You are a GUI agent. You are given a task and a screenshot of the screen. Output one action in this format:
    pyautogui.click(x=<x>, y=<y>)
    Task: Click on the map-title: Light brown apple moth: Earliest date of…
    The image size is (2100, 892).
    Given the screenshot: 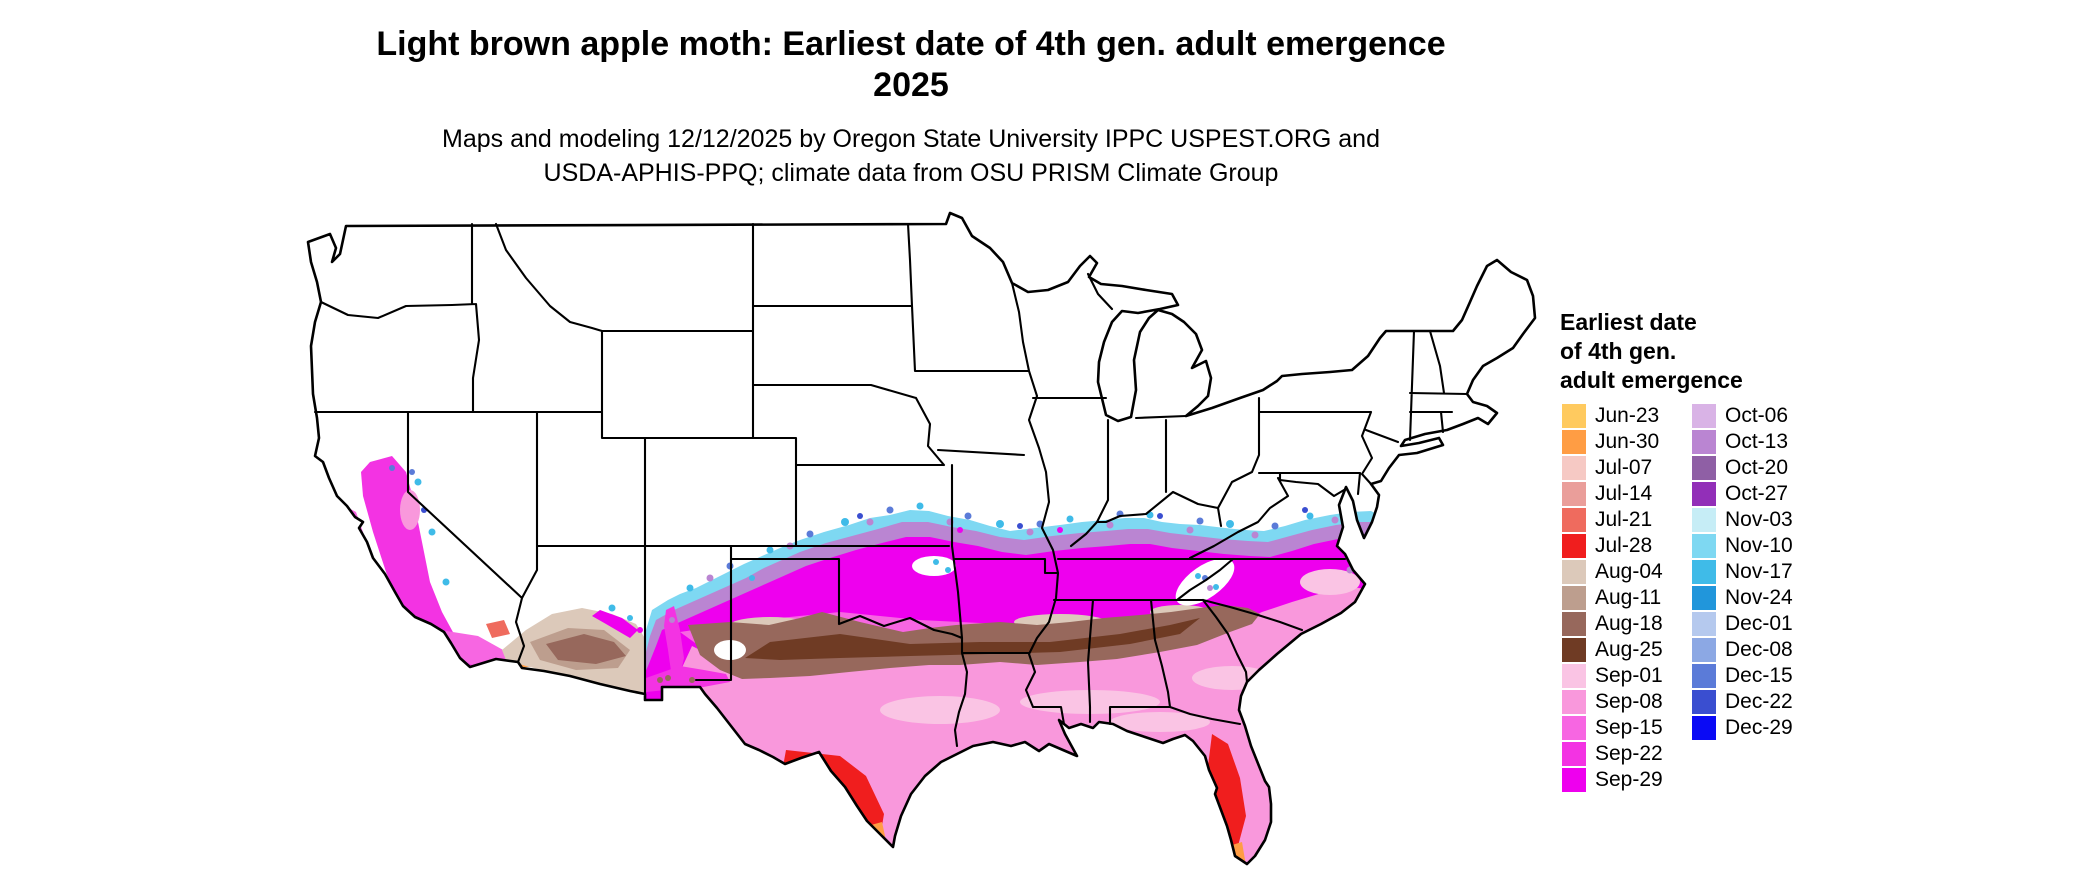 What is the action you would take?
    pyautogui.click(x=911, y=65)
    